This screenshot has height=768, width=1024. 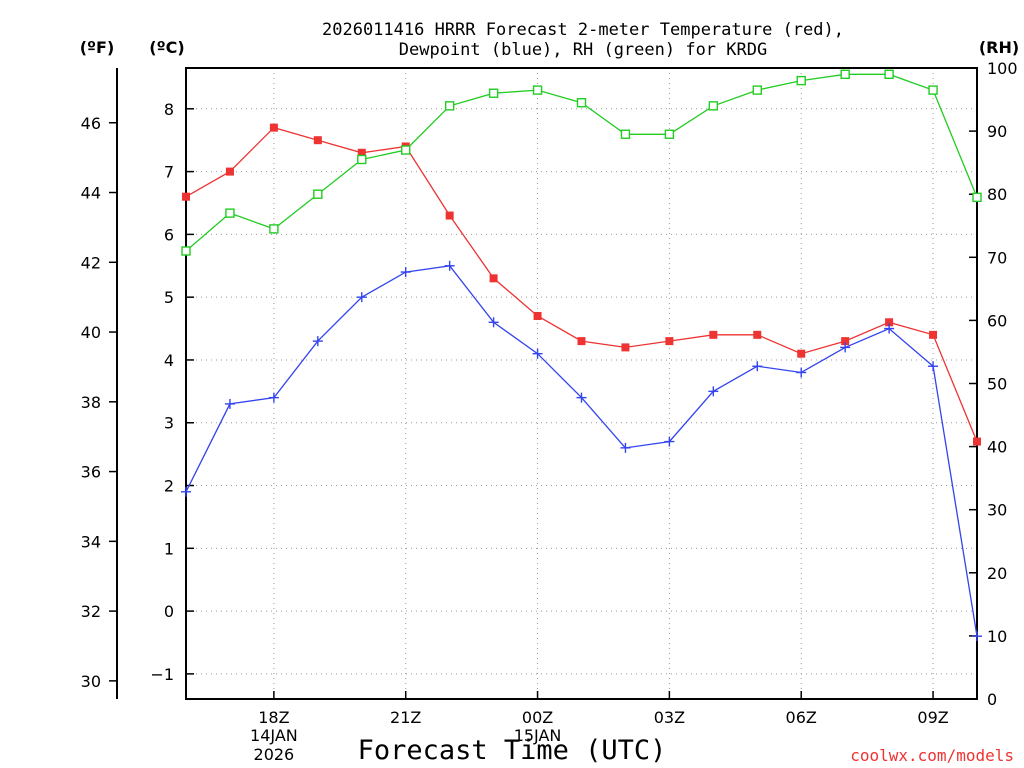 I want to click on rh-tick-label: 40, so click(x=997, y=447).